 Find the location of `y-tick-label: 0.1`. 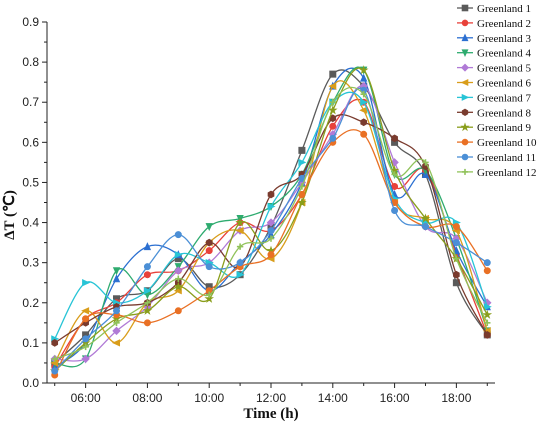

y-tick-label: 0.1 is located at coordinates (30, 343).